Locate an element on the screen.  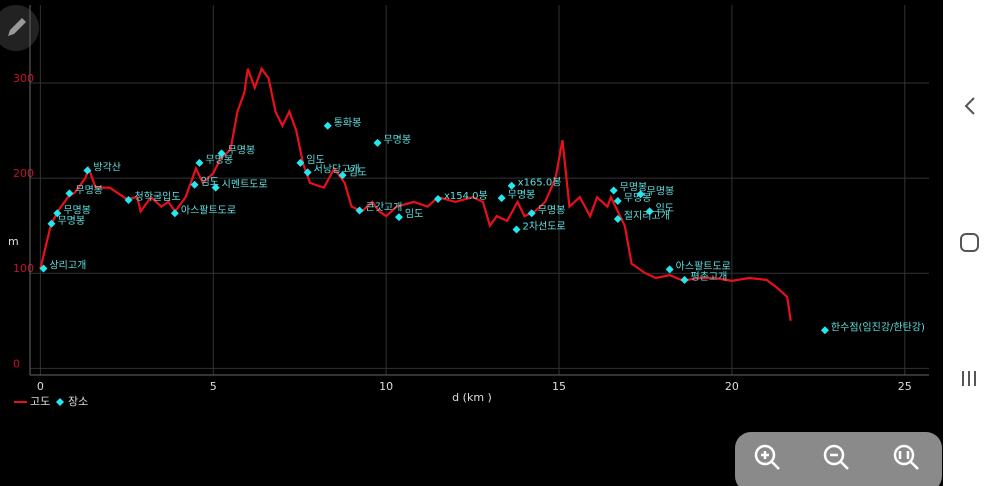
zoom-panel is located at coordinates (838, 459).